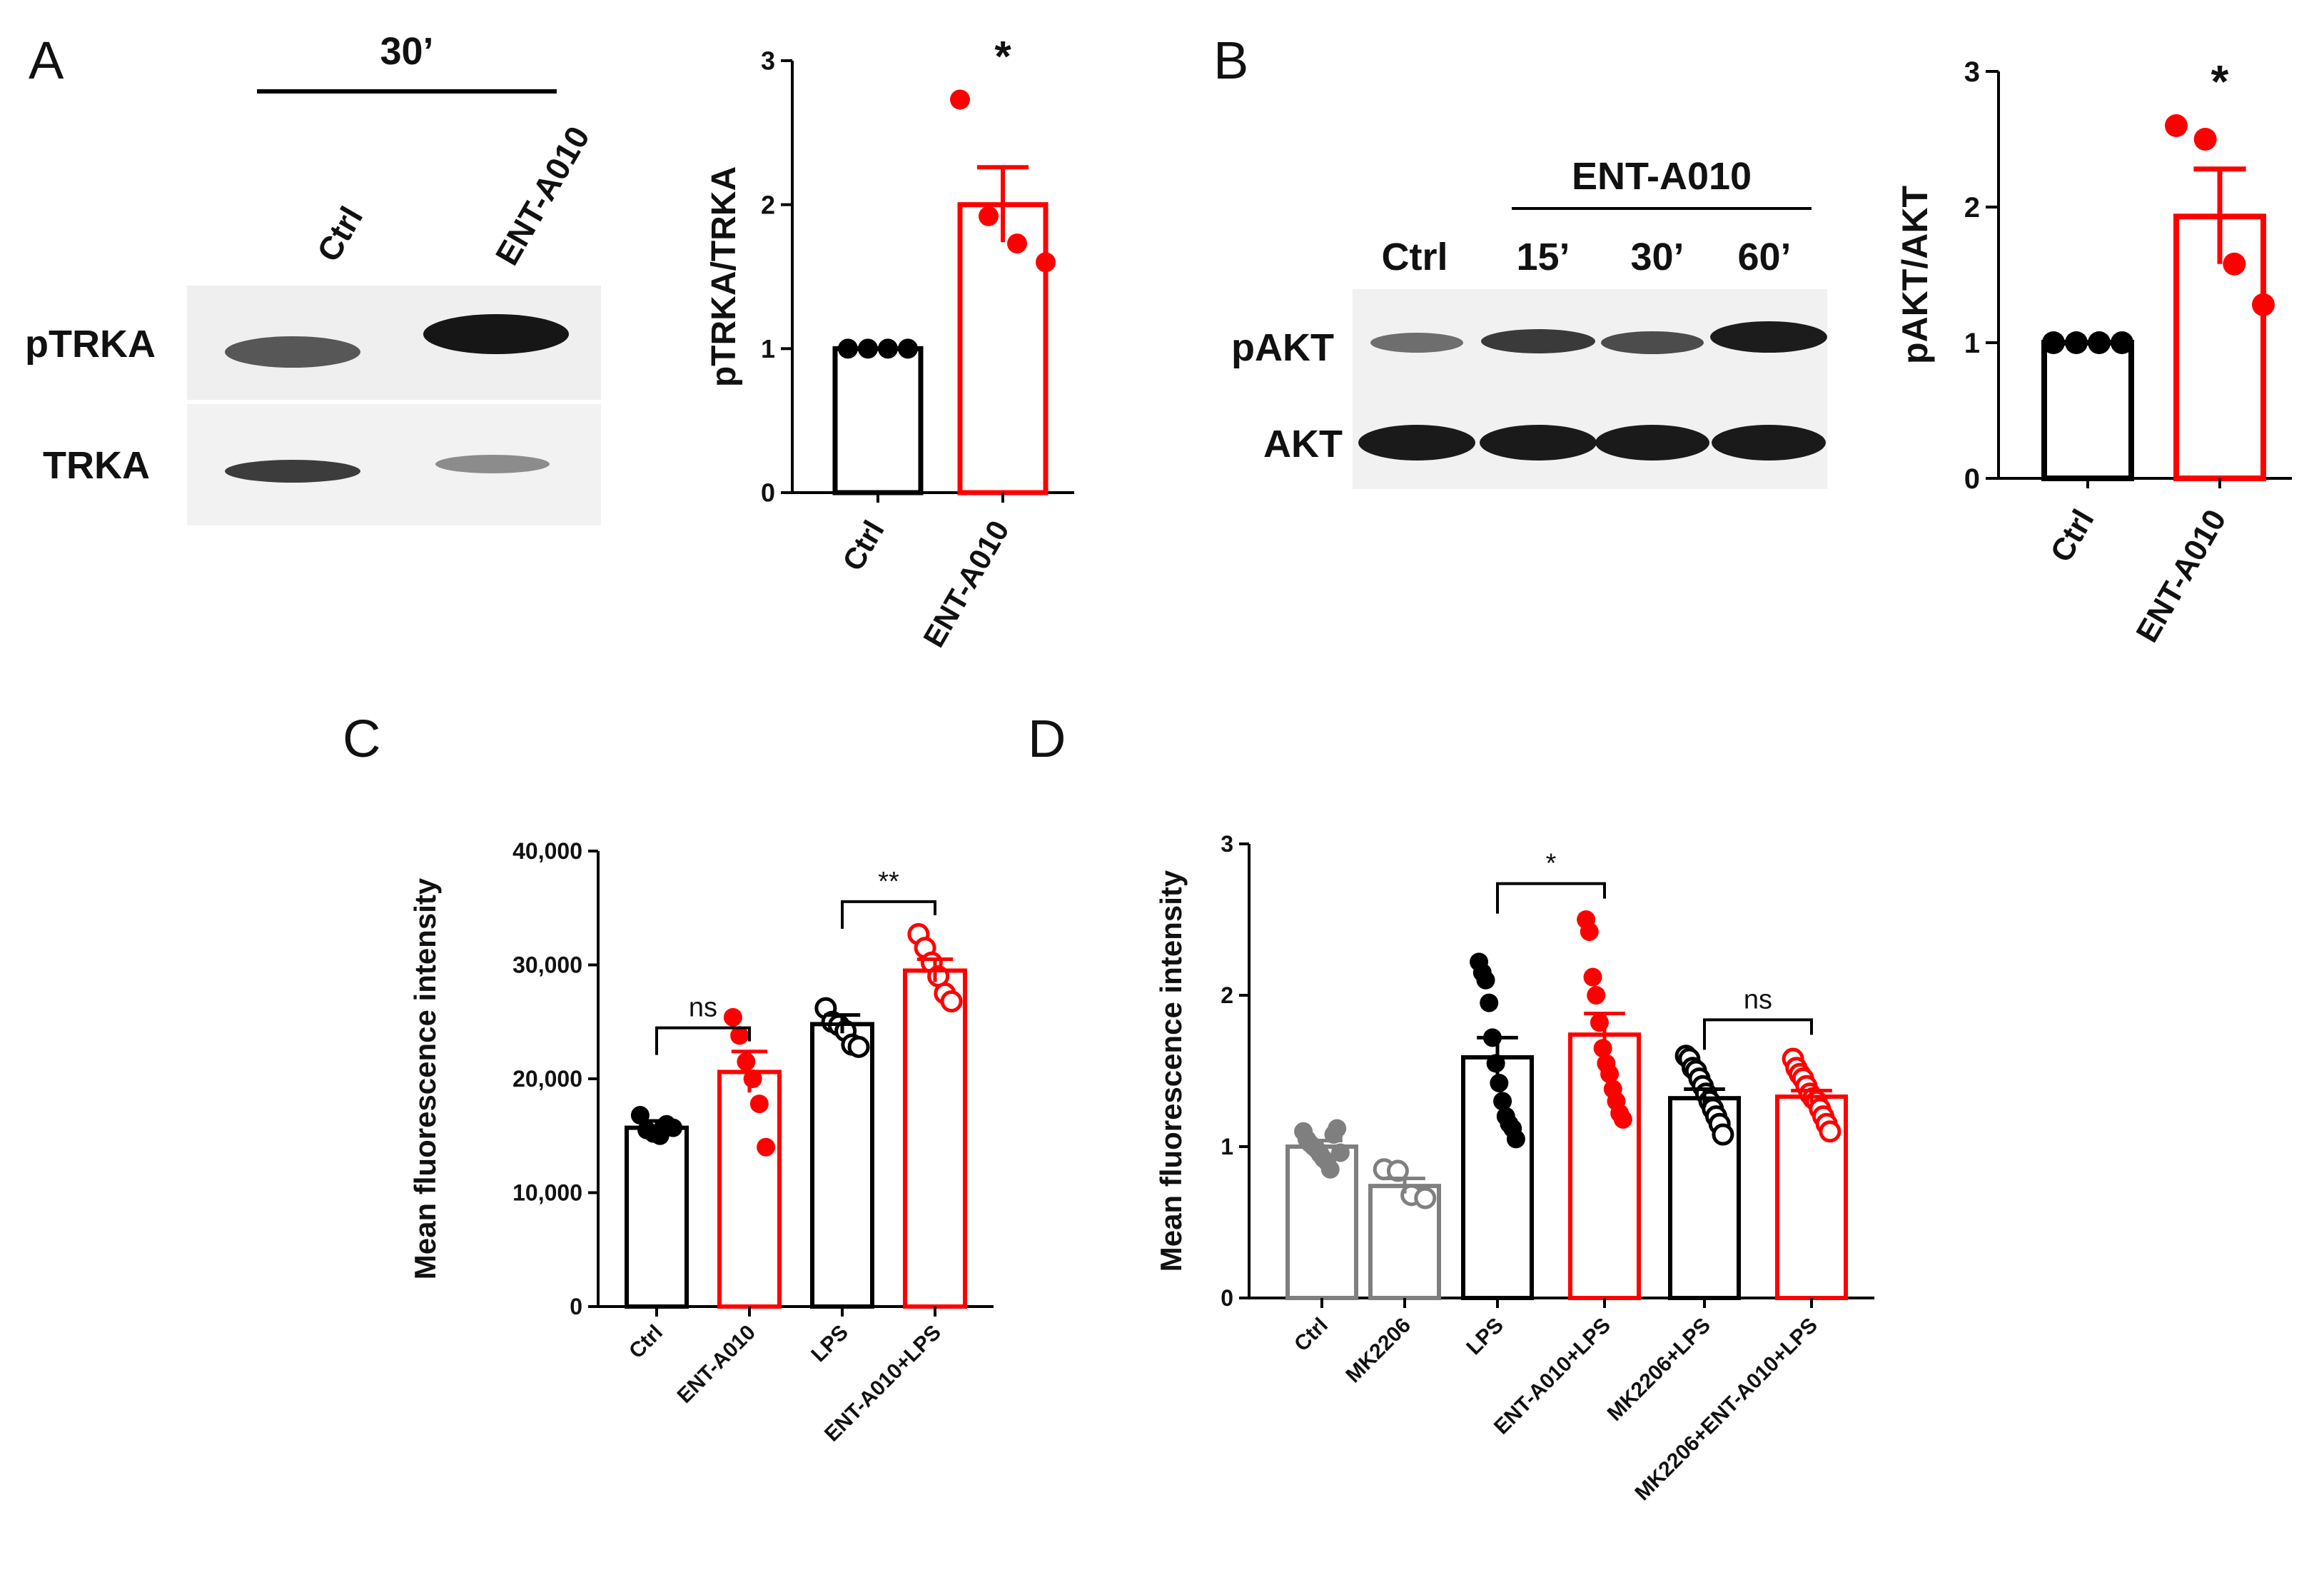  Describe the element at coordinates (496, 334) in the screenshot. I see `blot-a-band-ptrka-ent` at that location.